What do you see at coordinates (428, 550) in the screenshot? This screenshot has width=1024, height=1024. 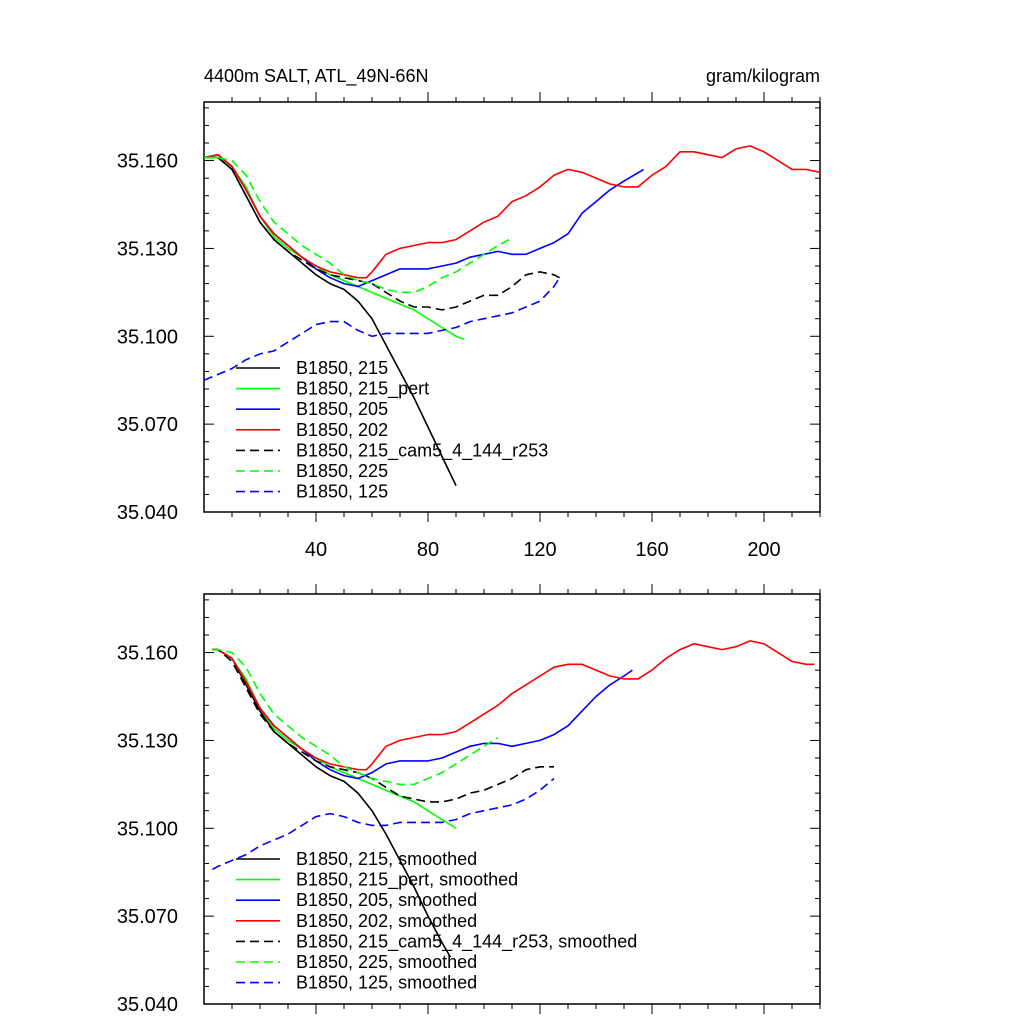 I see `x-tick-label: 80` at bounding box center [428, 550].